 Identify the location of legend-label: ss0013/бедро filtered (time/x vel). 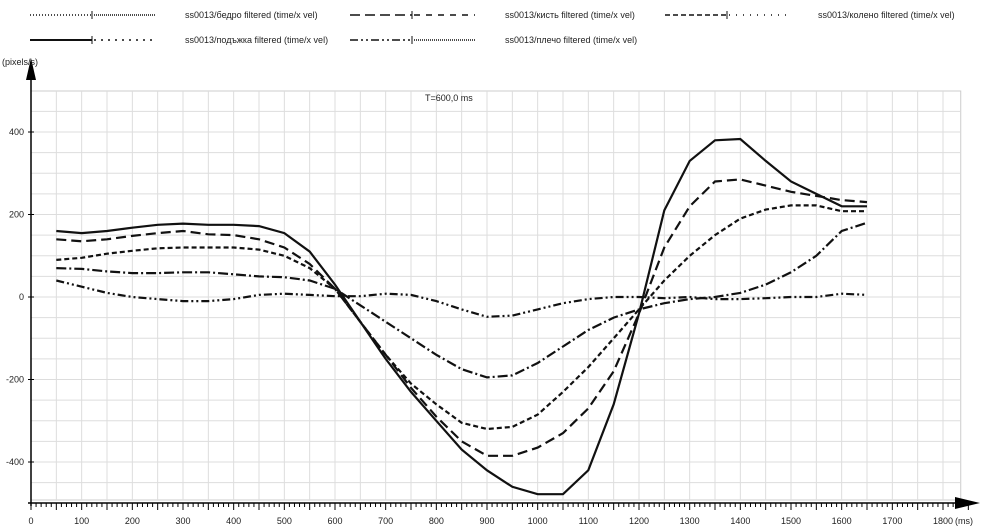
(251, 15).